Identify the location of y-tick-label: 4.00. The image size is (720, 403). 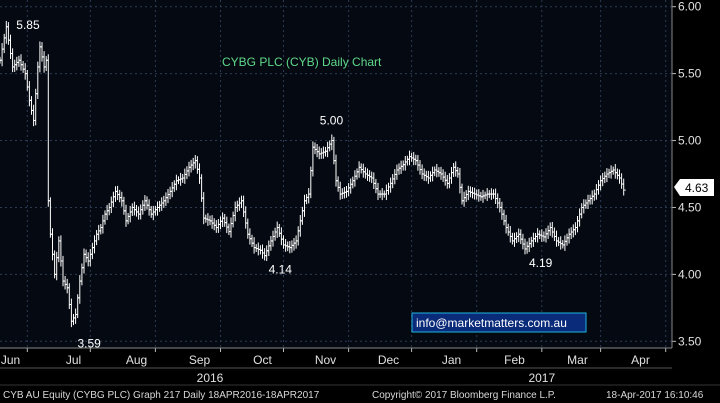
(690, 274).